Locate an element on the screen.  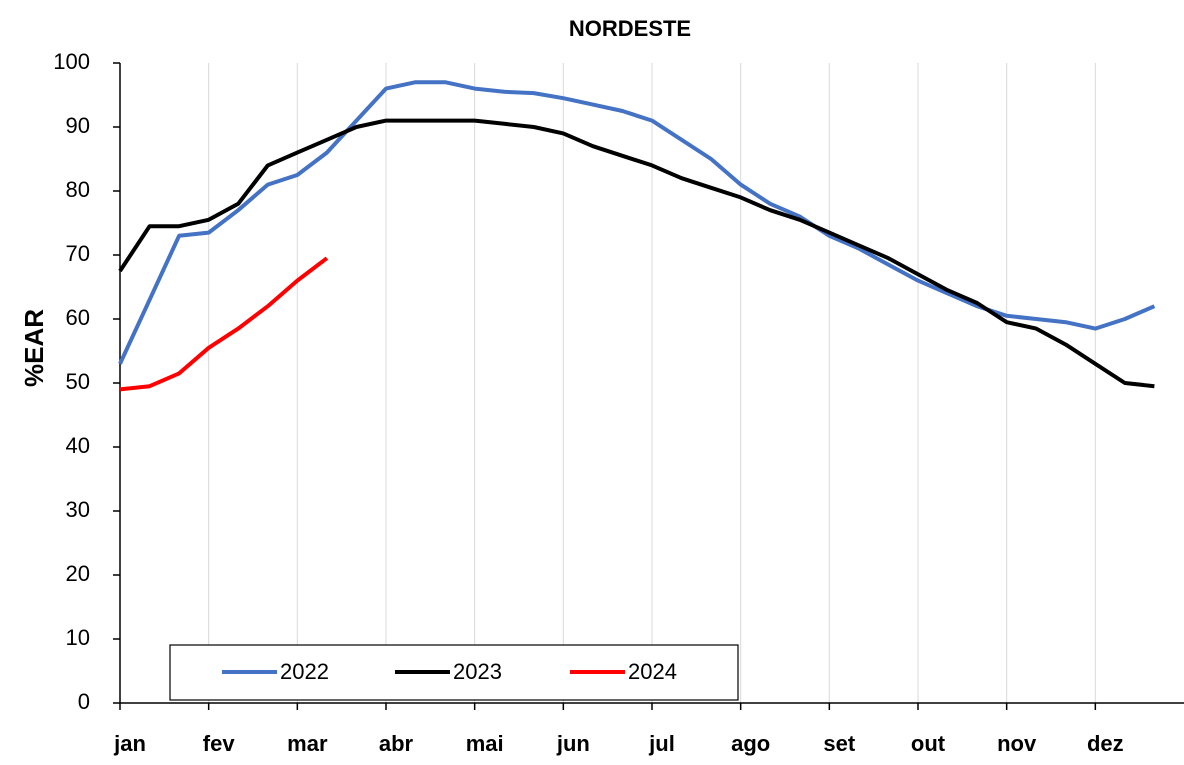
legend-label: 2022 is located at coordinates (304, 671).